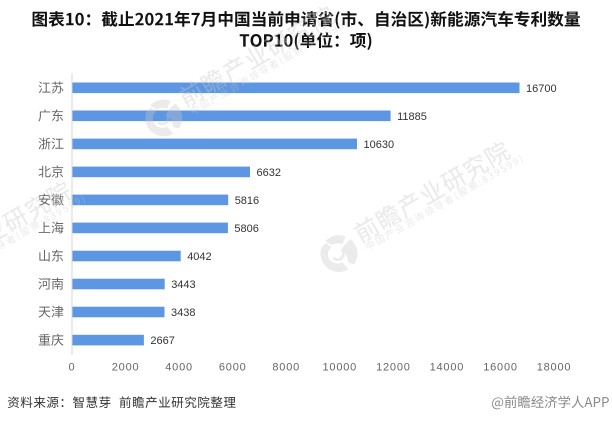  I want to click on svg-text: 10630, so click(379, 145).